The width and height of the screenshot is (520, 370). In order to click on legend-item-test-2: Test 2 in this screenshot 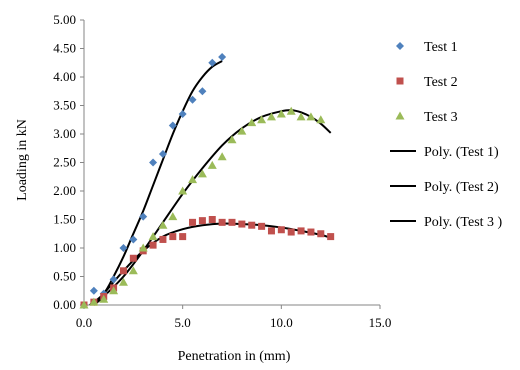, I will do `click(427, 82)`.